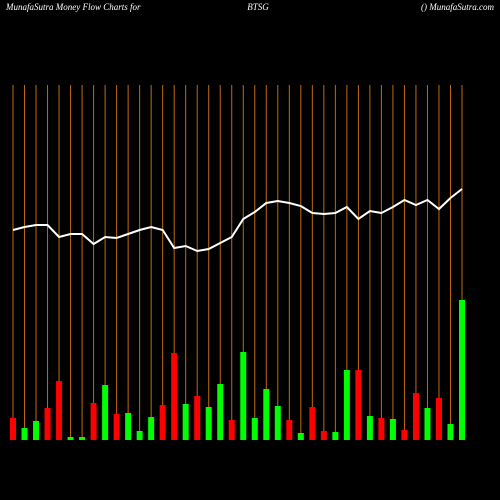 The height and width of the screenshot is (500, 500). I want to click on symbol: BTSG, so click(258, 7).